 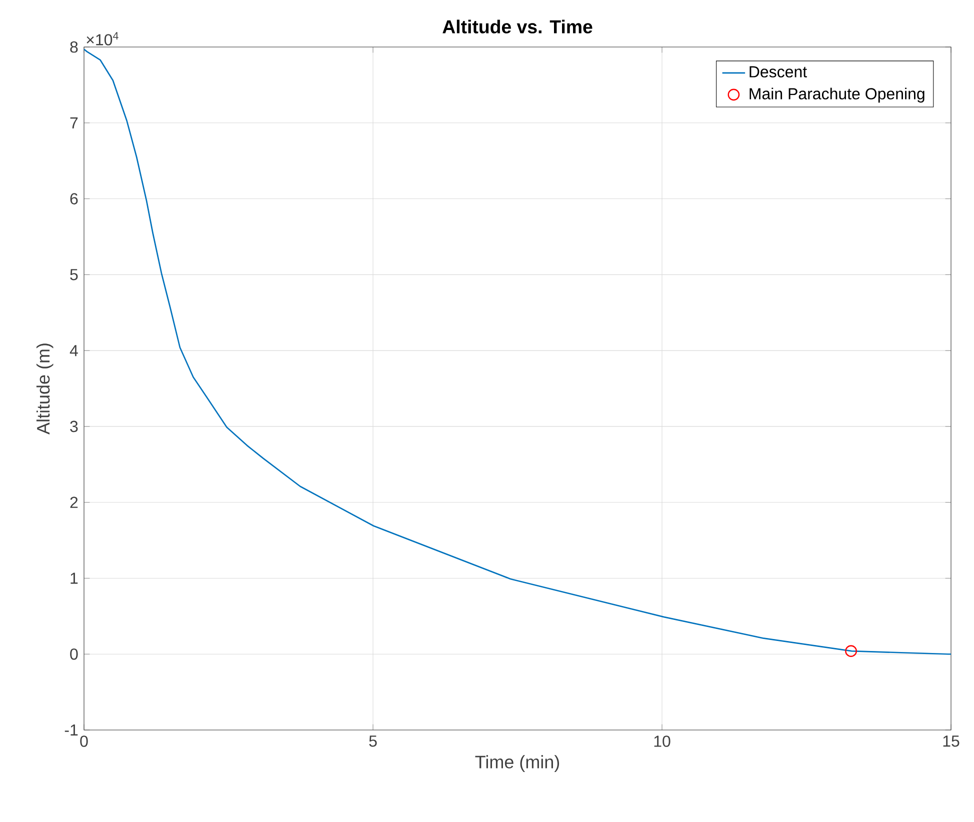 What do you see at coordinates (45, 389) in the screenshot?
I see `y-axis-title: Altitude (m)` at bounding box center [45, 389].